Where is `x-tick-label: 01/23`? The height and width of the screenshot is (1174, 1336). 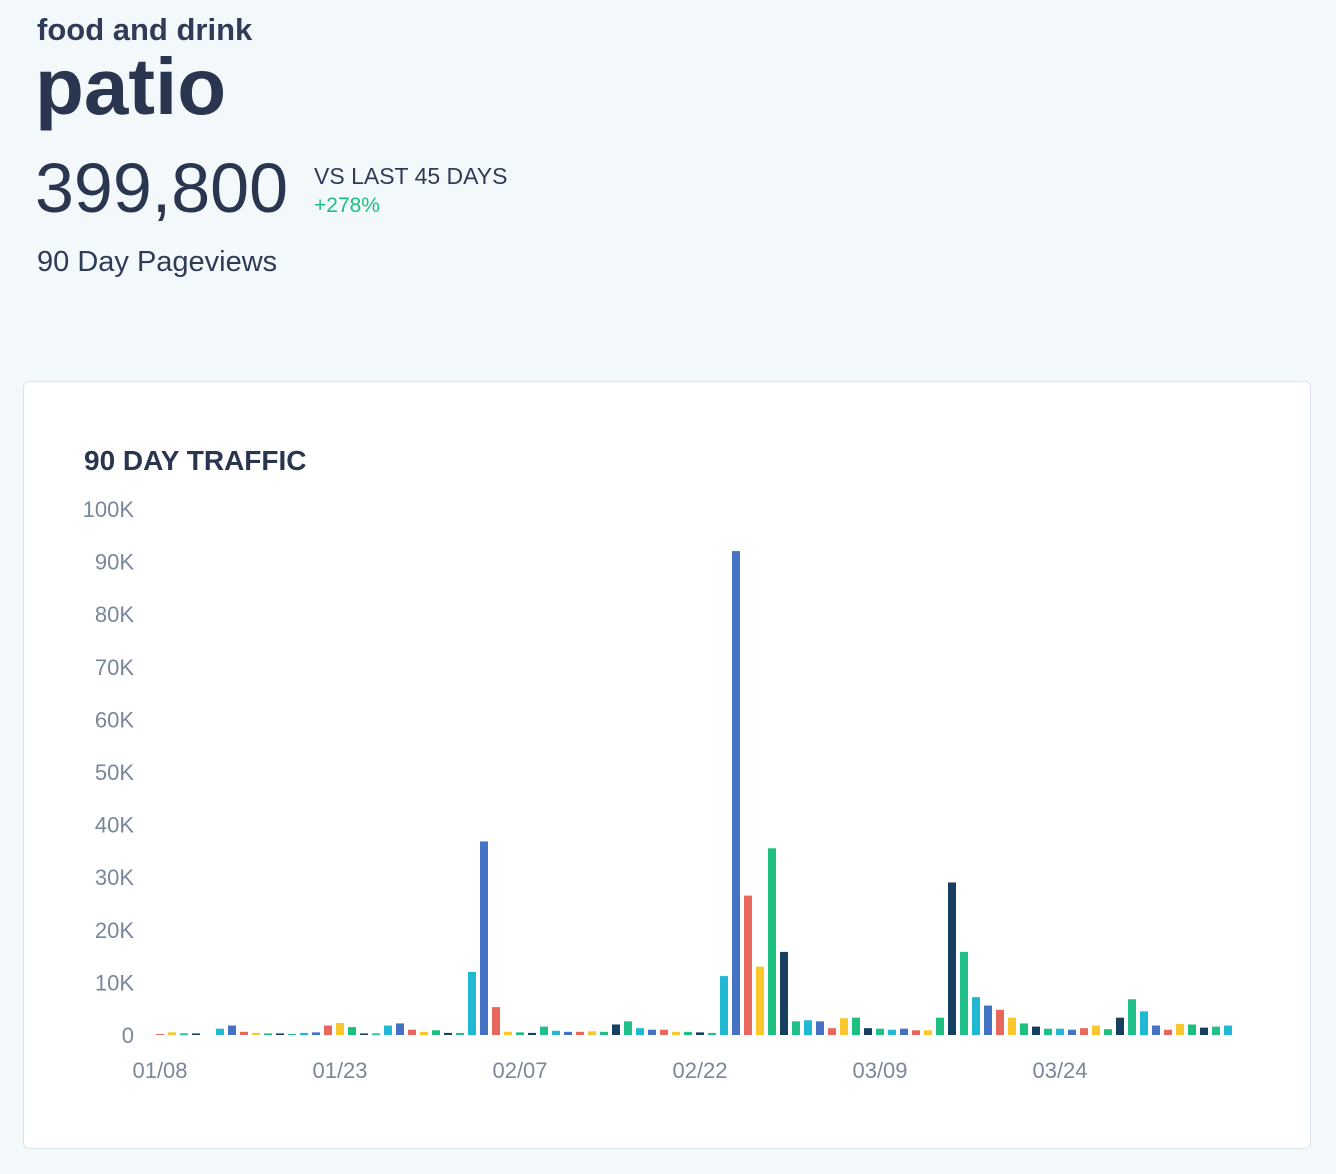 x-tick-label: 01/23 is located at coordinates (339, 1070).